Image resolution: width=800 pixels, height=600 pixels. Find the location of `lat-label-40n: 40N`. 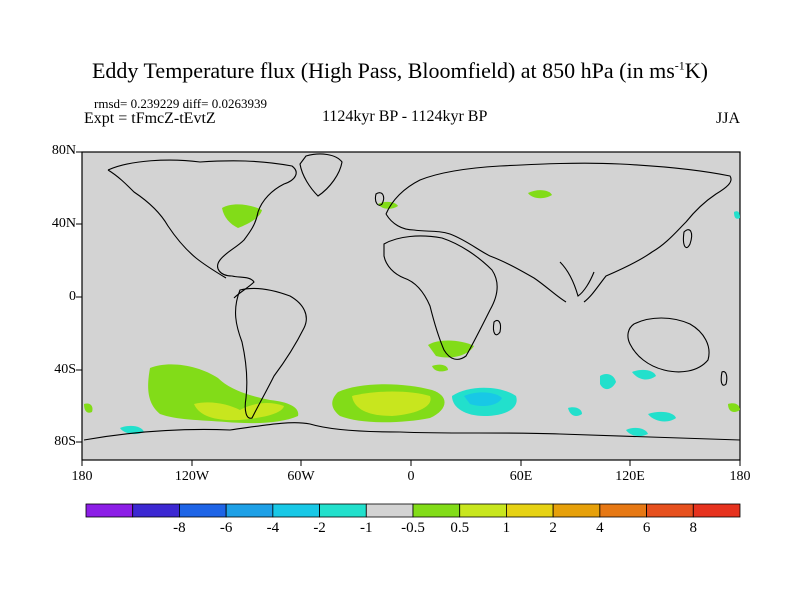

lat-label-40n: 40N is located at coordinates (63, 223).